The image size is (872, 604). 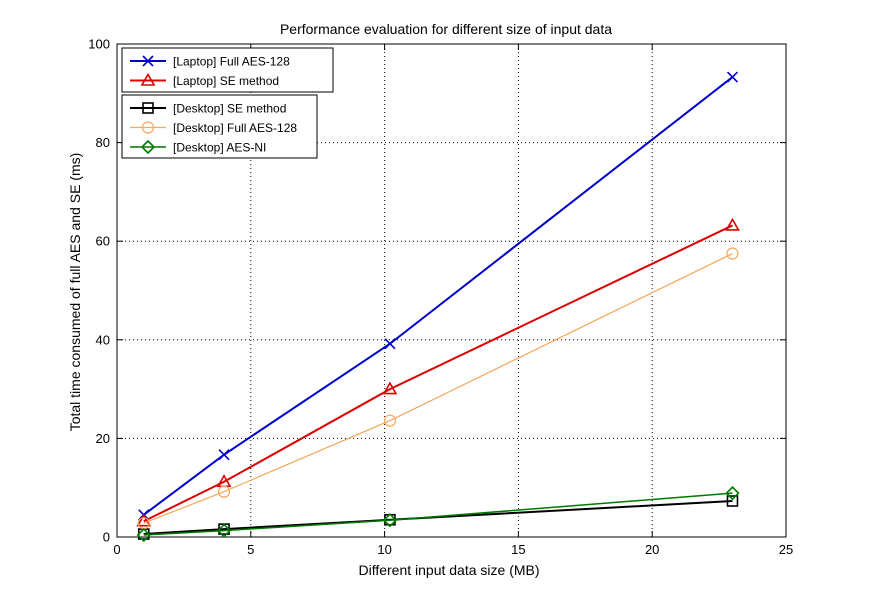 What do you see at coordinates (384, 549) in the screenshot?
I see `x-tick-label: 10` at bounding box center [384, 549].